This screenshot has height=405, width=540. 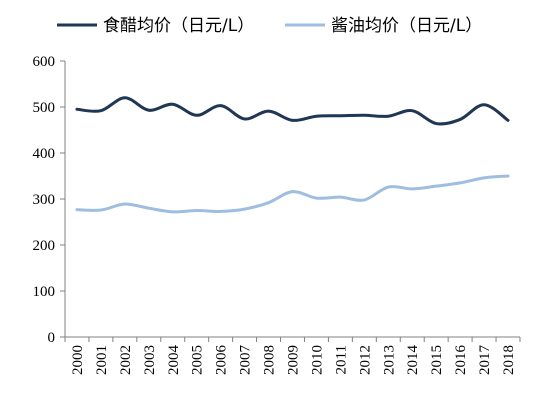 I want to click on y-tick-label: 400, so click(x=44, y=154).